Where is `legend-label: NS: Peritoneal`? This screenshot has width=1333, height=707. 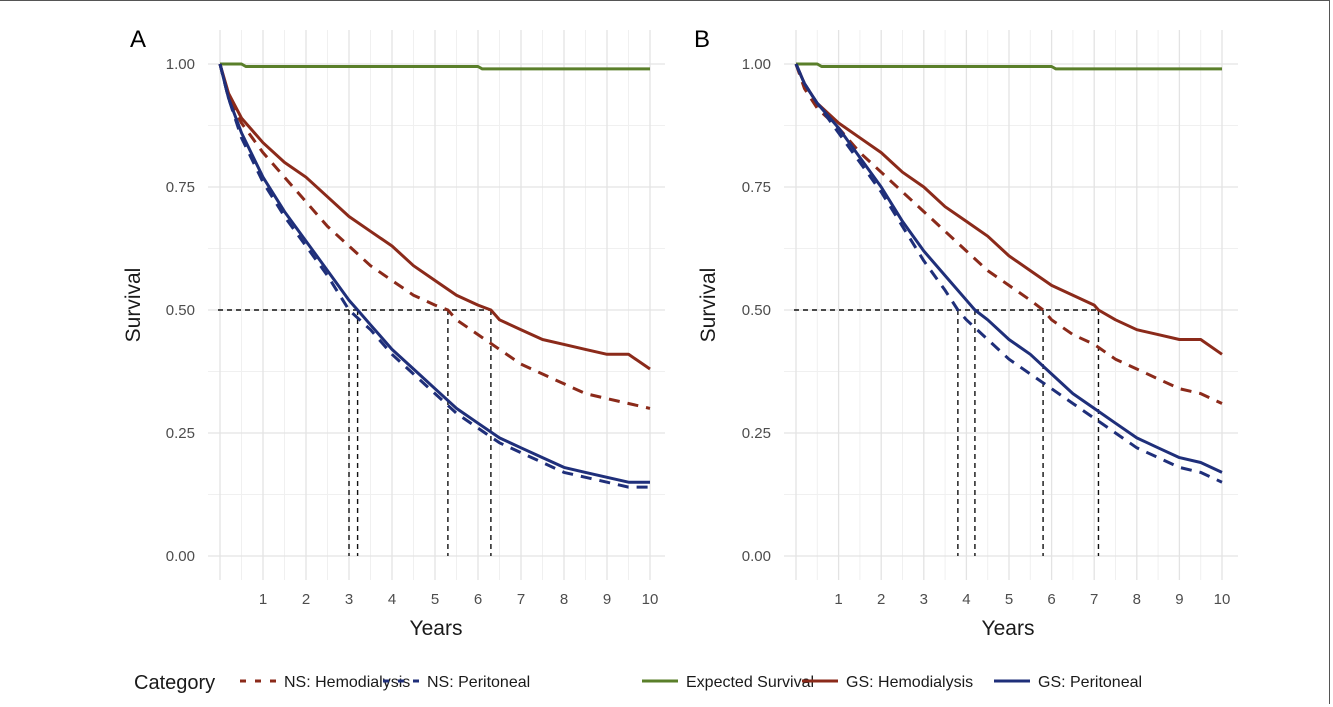 legend-label: NS: Peritoneal is located at coordinates (478, 682).